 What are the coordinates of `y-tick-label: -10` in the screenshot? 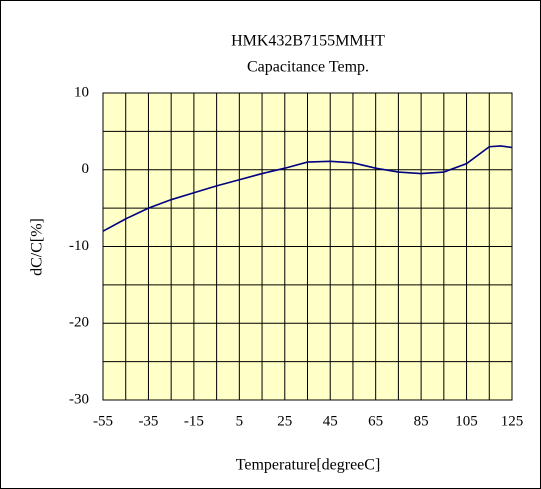 It's located at (79, 246).